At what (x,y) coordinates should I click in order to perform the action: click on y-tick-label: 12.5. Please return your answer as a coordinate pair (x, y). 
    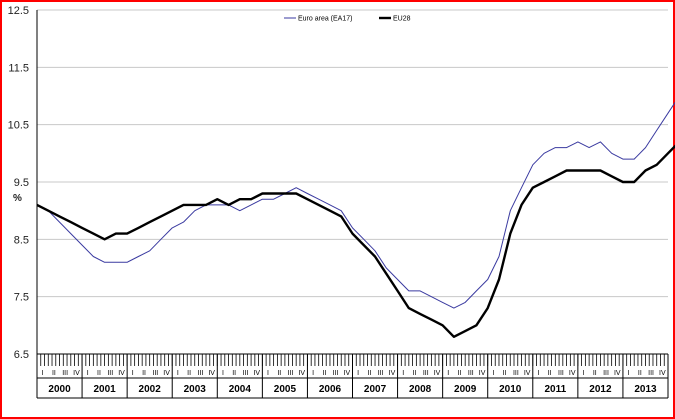
    Looking at the image, I should click on (18, 11).